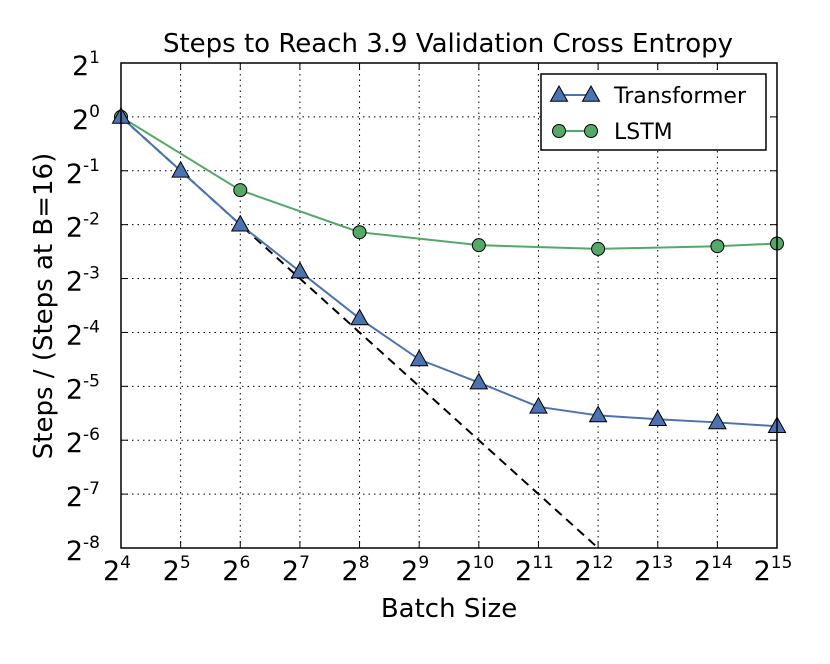  What do you see at coordinates (91, 166) in the screenshot?
I see `y-tick-label-exponent: -1` at bounding box center [91, 166].